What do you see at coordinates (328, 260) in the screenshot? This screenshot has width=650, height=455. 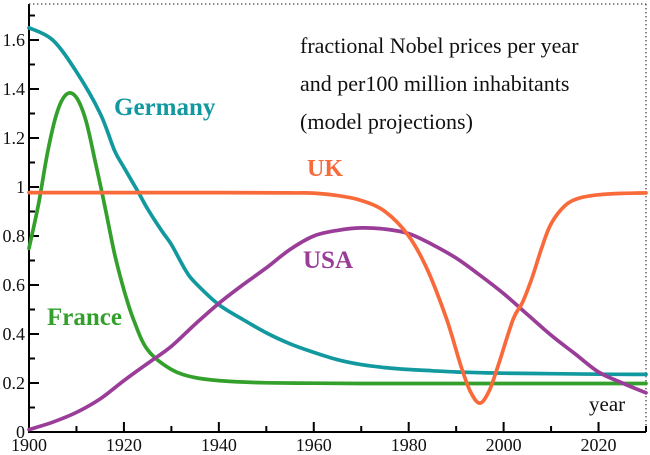 I see `series-label-usa: USA` at bounding box center [328, 260].